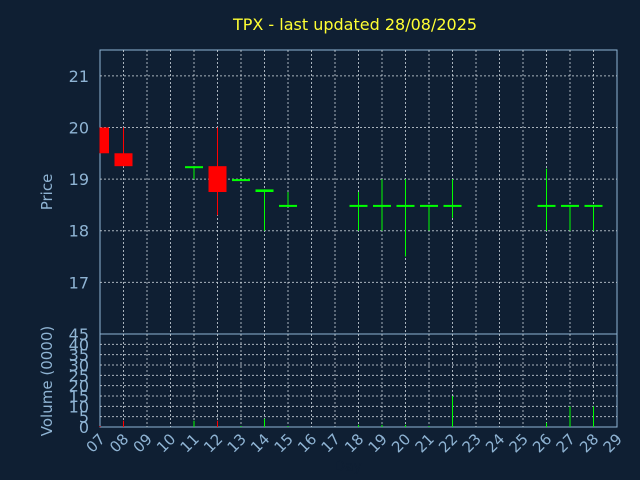 The height and width of the screenshot is (480, 640). What do you see at coordinates (143, 443) in the screenshot?
I see `x-tick-label: 09` at bounding box center [143, 443].